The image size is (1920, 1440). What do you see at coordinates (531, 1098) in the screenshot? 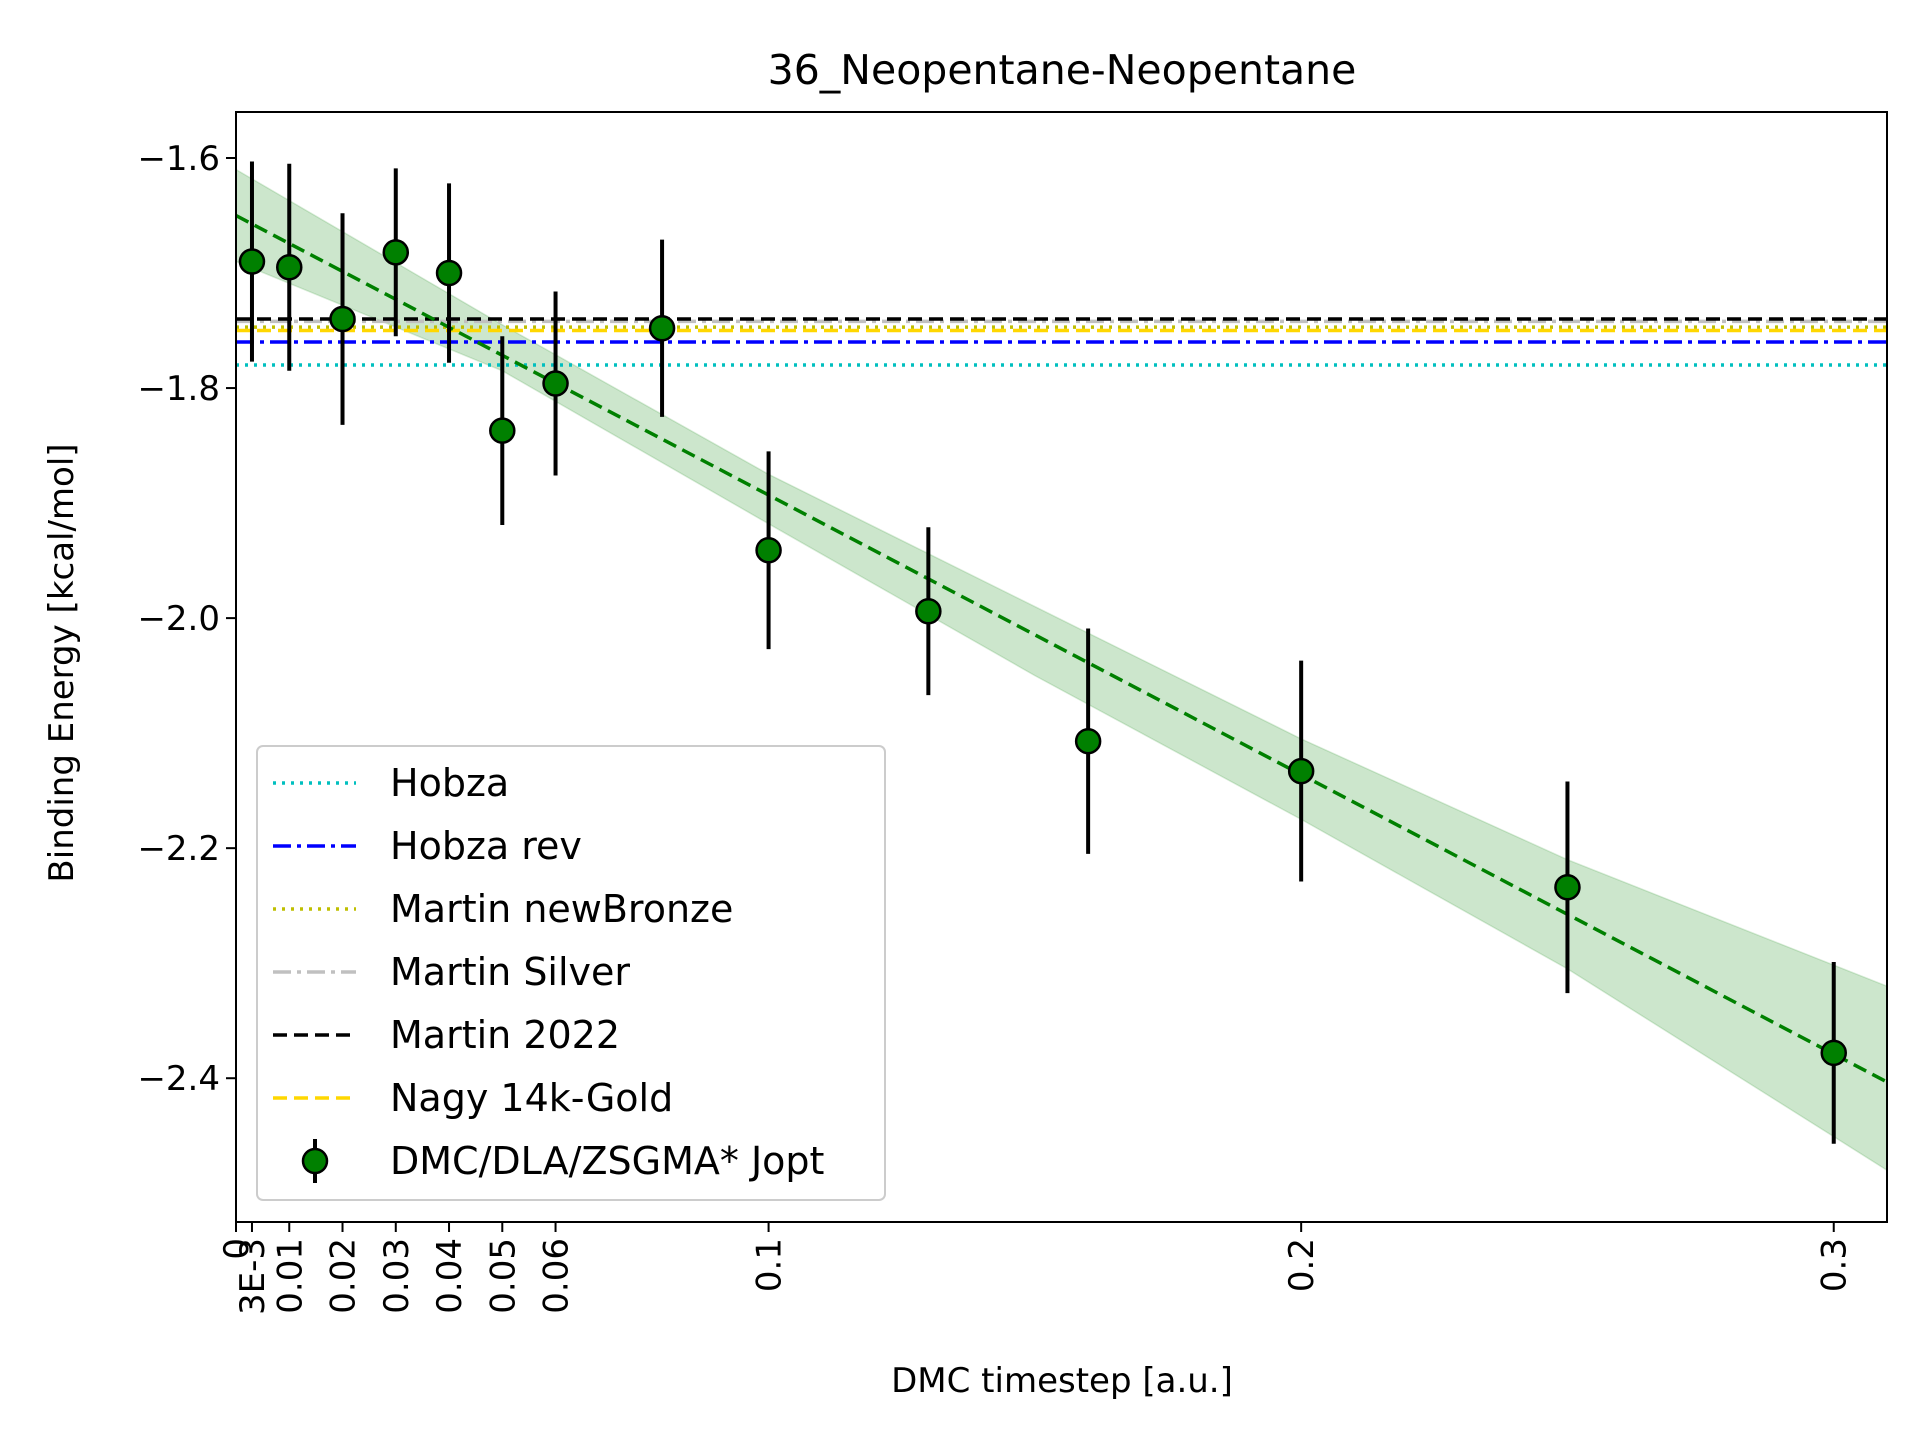
I see `legend-label: Nagy 14k-Gold` at bounding box center [531, 1098].